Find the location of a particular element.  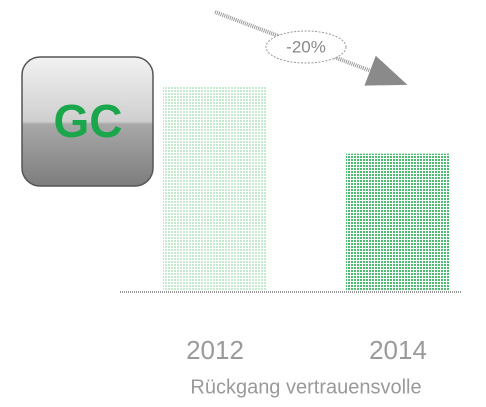

badge: GC is located at coordinates (87, 121).